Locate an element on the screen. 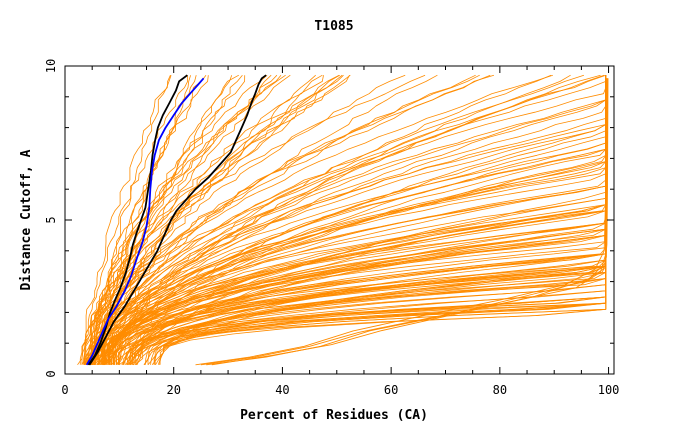 This screenshot has height=440, width=680. x-tick-label: 20 is located at coordinates (173, 390).